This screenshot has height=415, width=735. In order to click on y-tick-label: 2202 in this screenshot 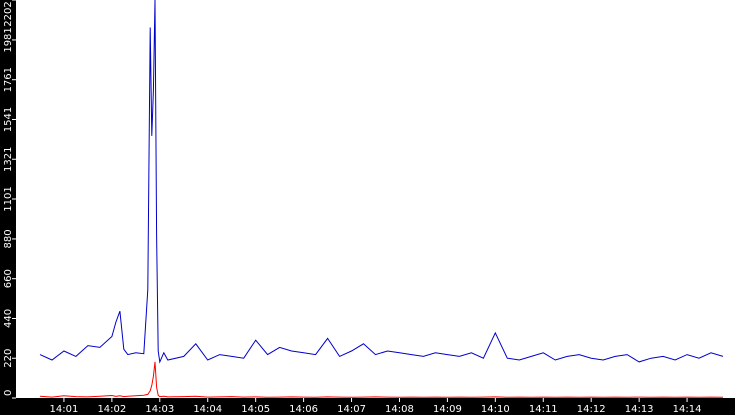, I will do `click(8, 13)`.